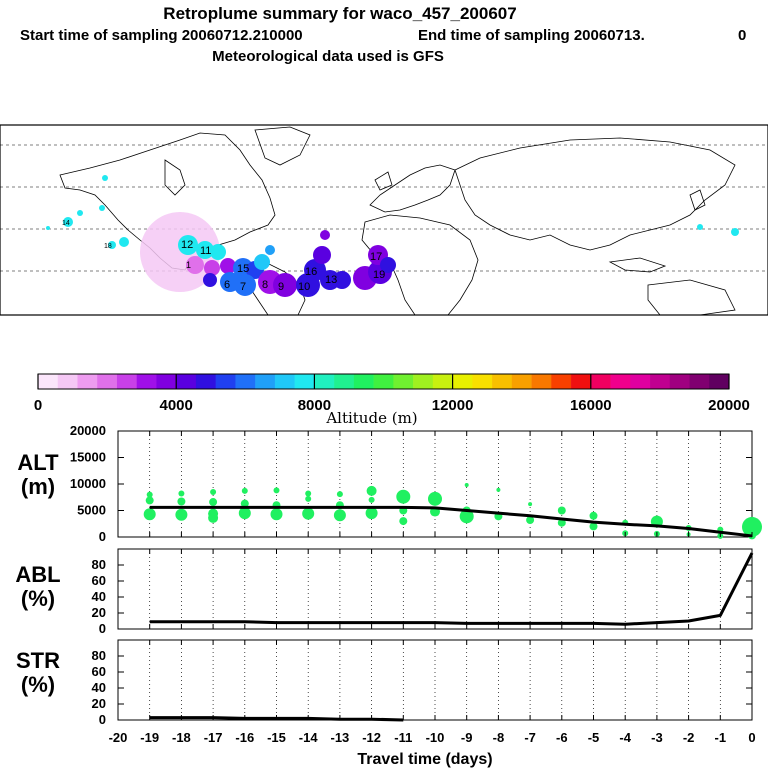  What do you see at coordinates (99, 671) in the screenshot?
I see `y-tick-label: 60` at bounding box center [99, 671].